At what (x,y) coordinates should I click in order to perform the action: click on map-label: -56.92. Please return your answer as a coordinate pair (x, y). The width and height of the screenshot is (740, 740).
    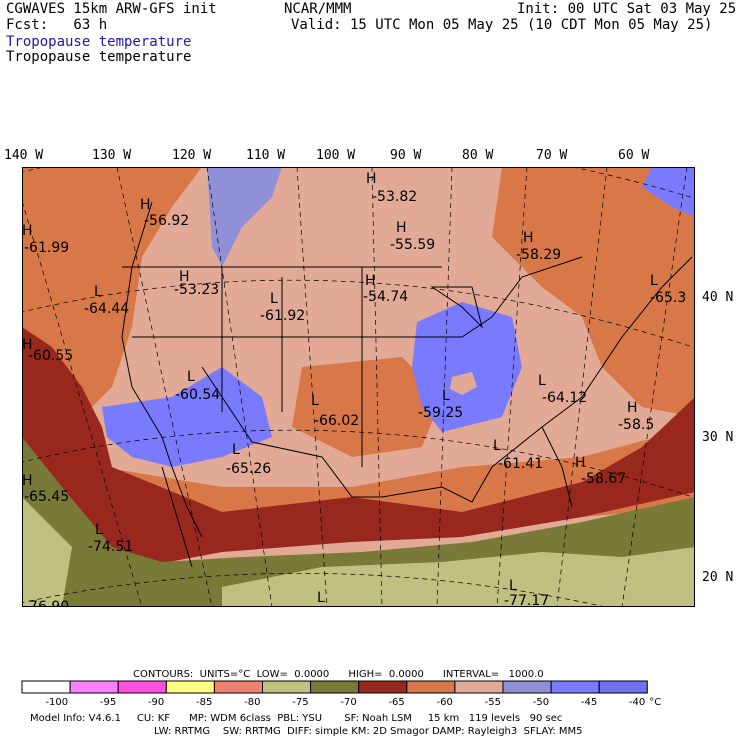
    Looking at the image, I should click on (166, 221).